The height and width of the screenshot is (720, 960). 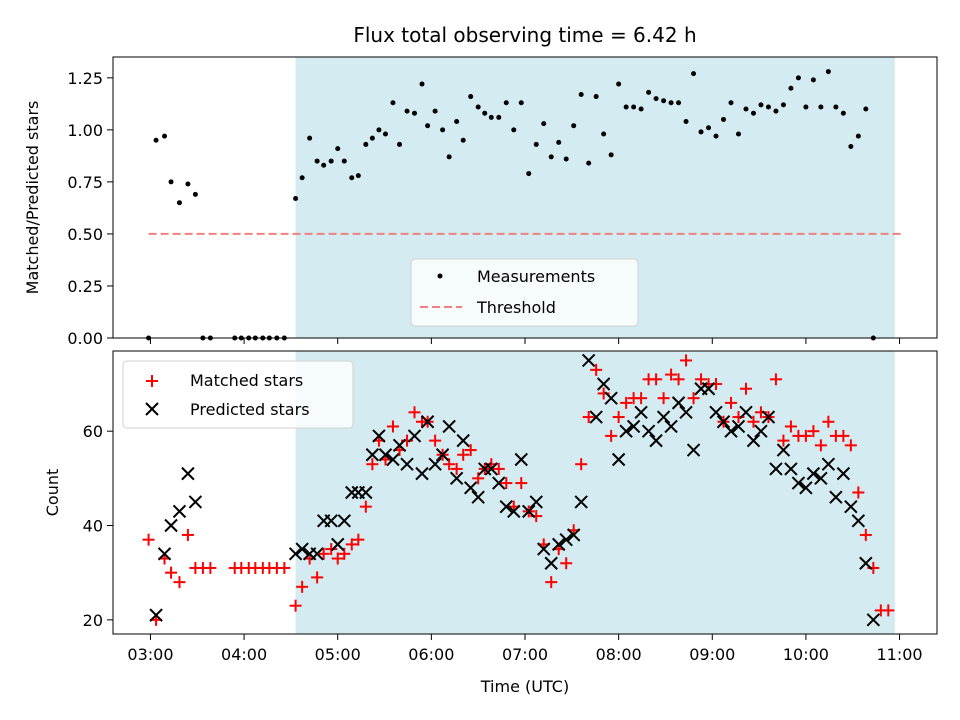 What do you see at coordinates (536, 276) in the screenshot?
I see `legend-label-measurements: Measurements` at bounding box center [536, 276].